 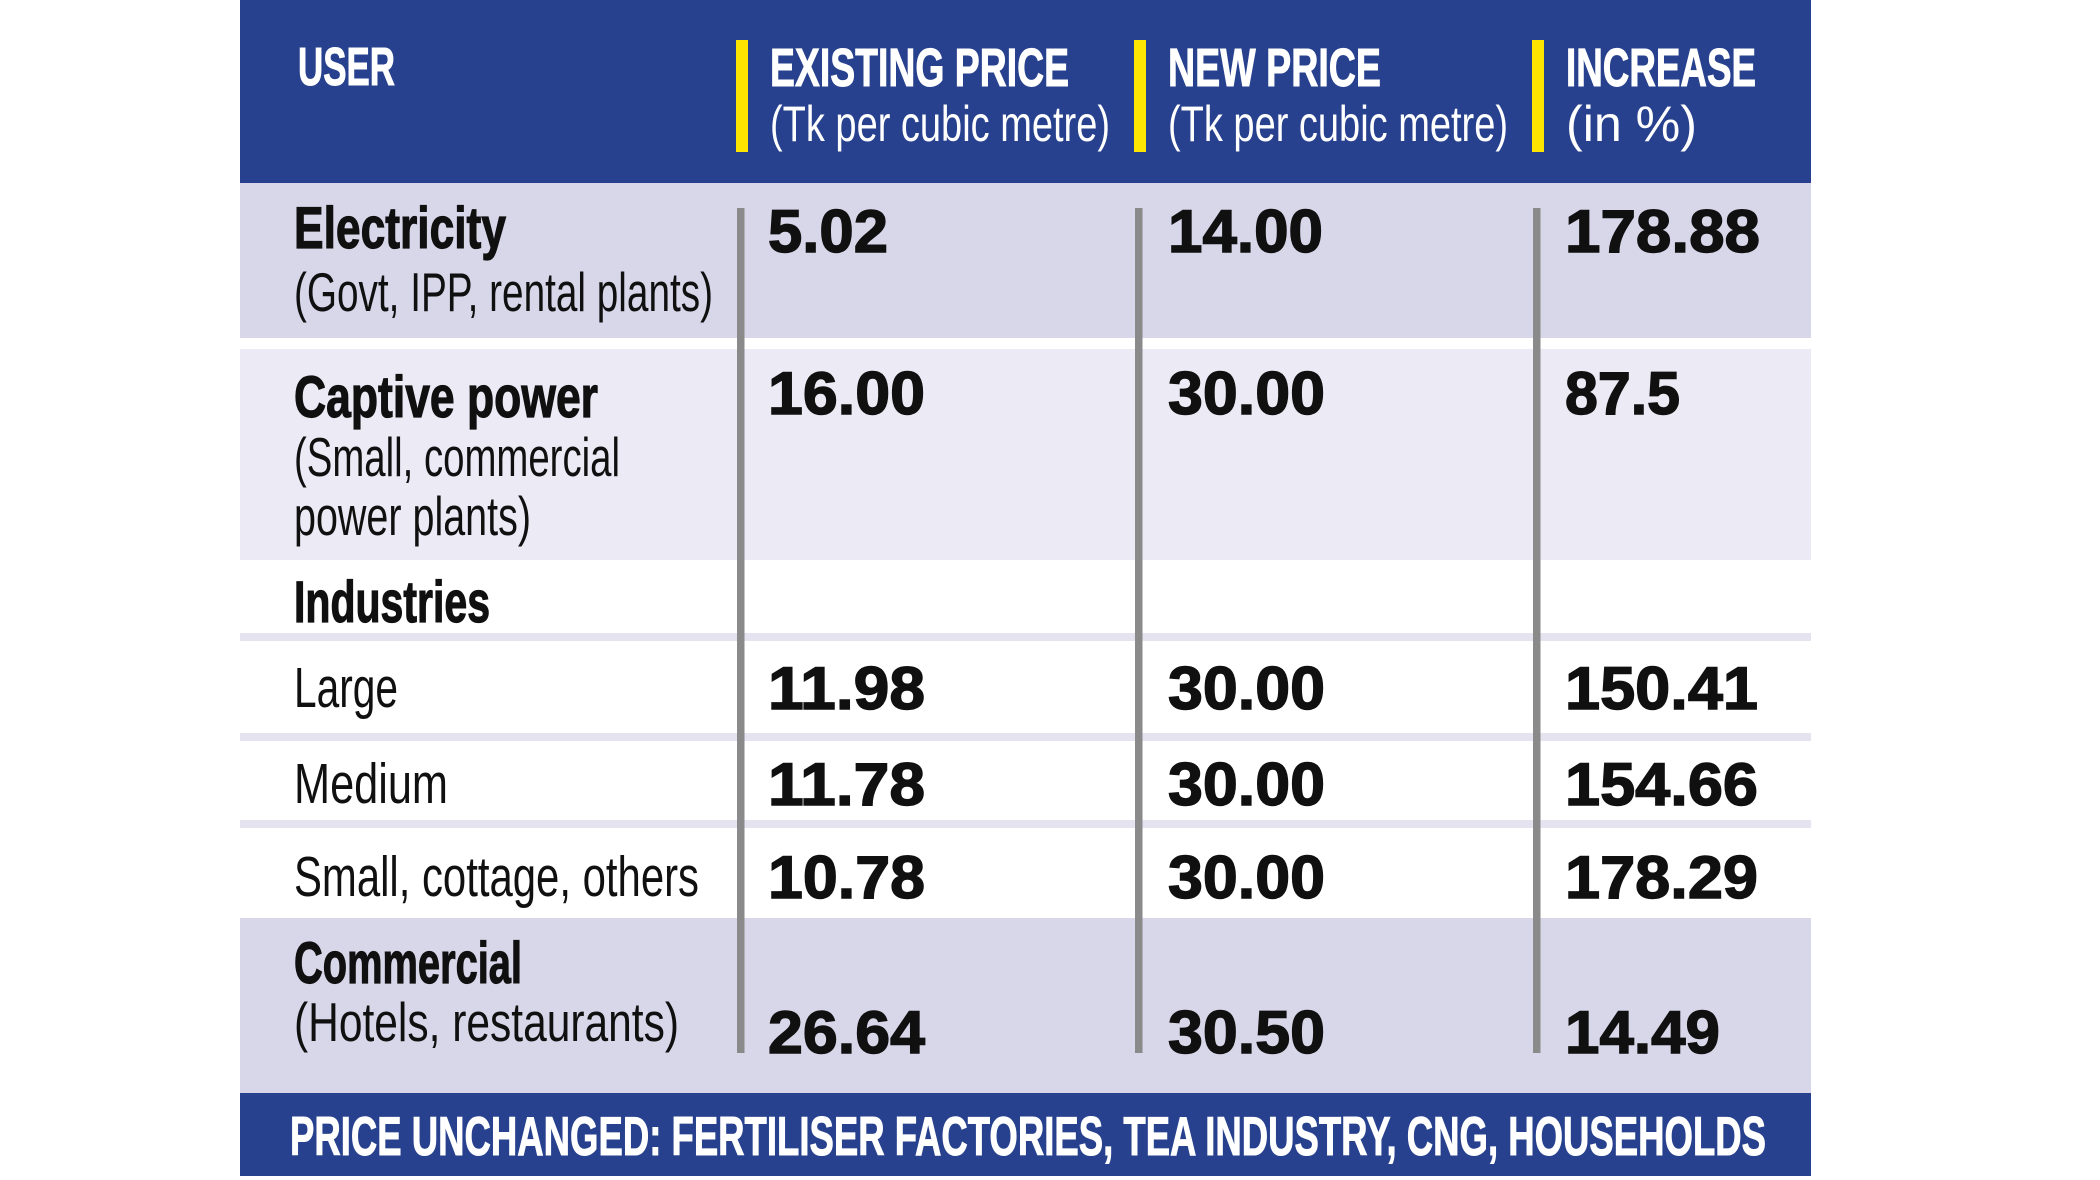 I want to click on svg-text: (in %), so click(x=1631, y=124).